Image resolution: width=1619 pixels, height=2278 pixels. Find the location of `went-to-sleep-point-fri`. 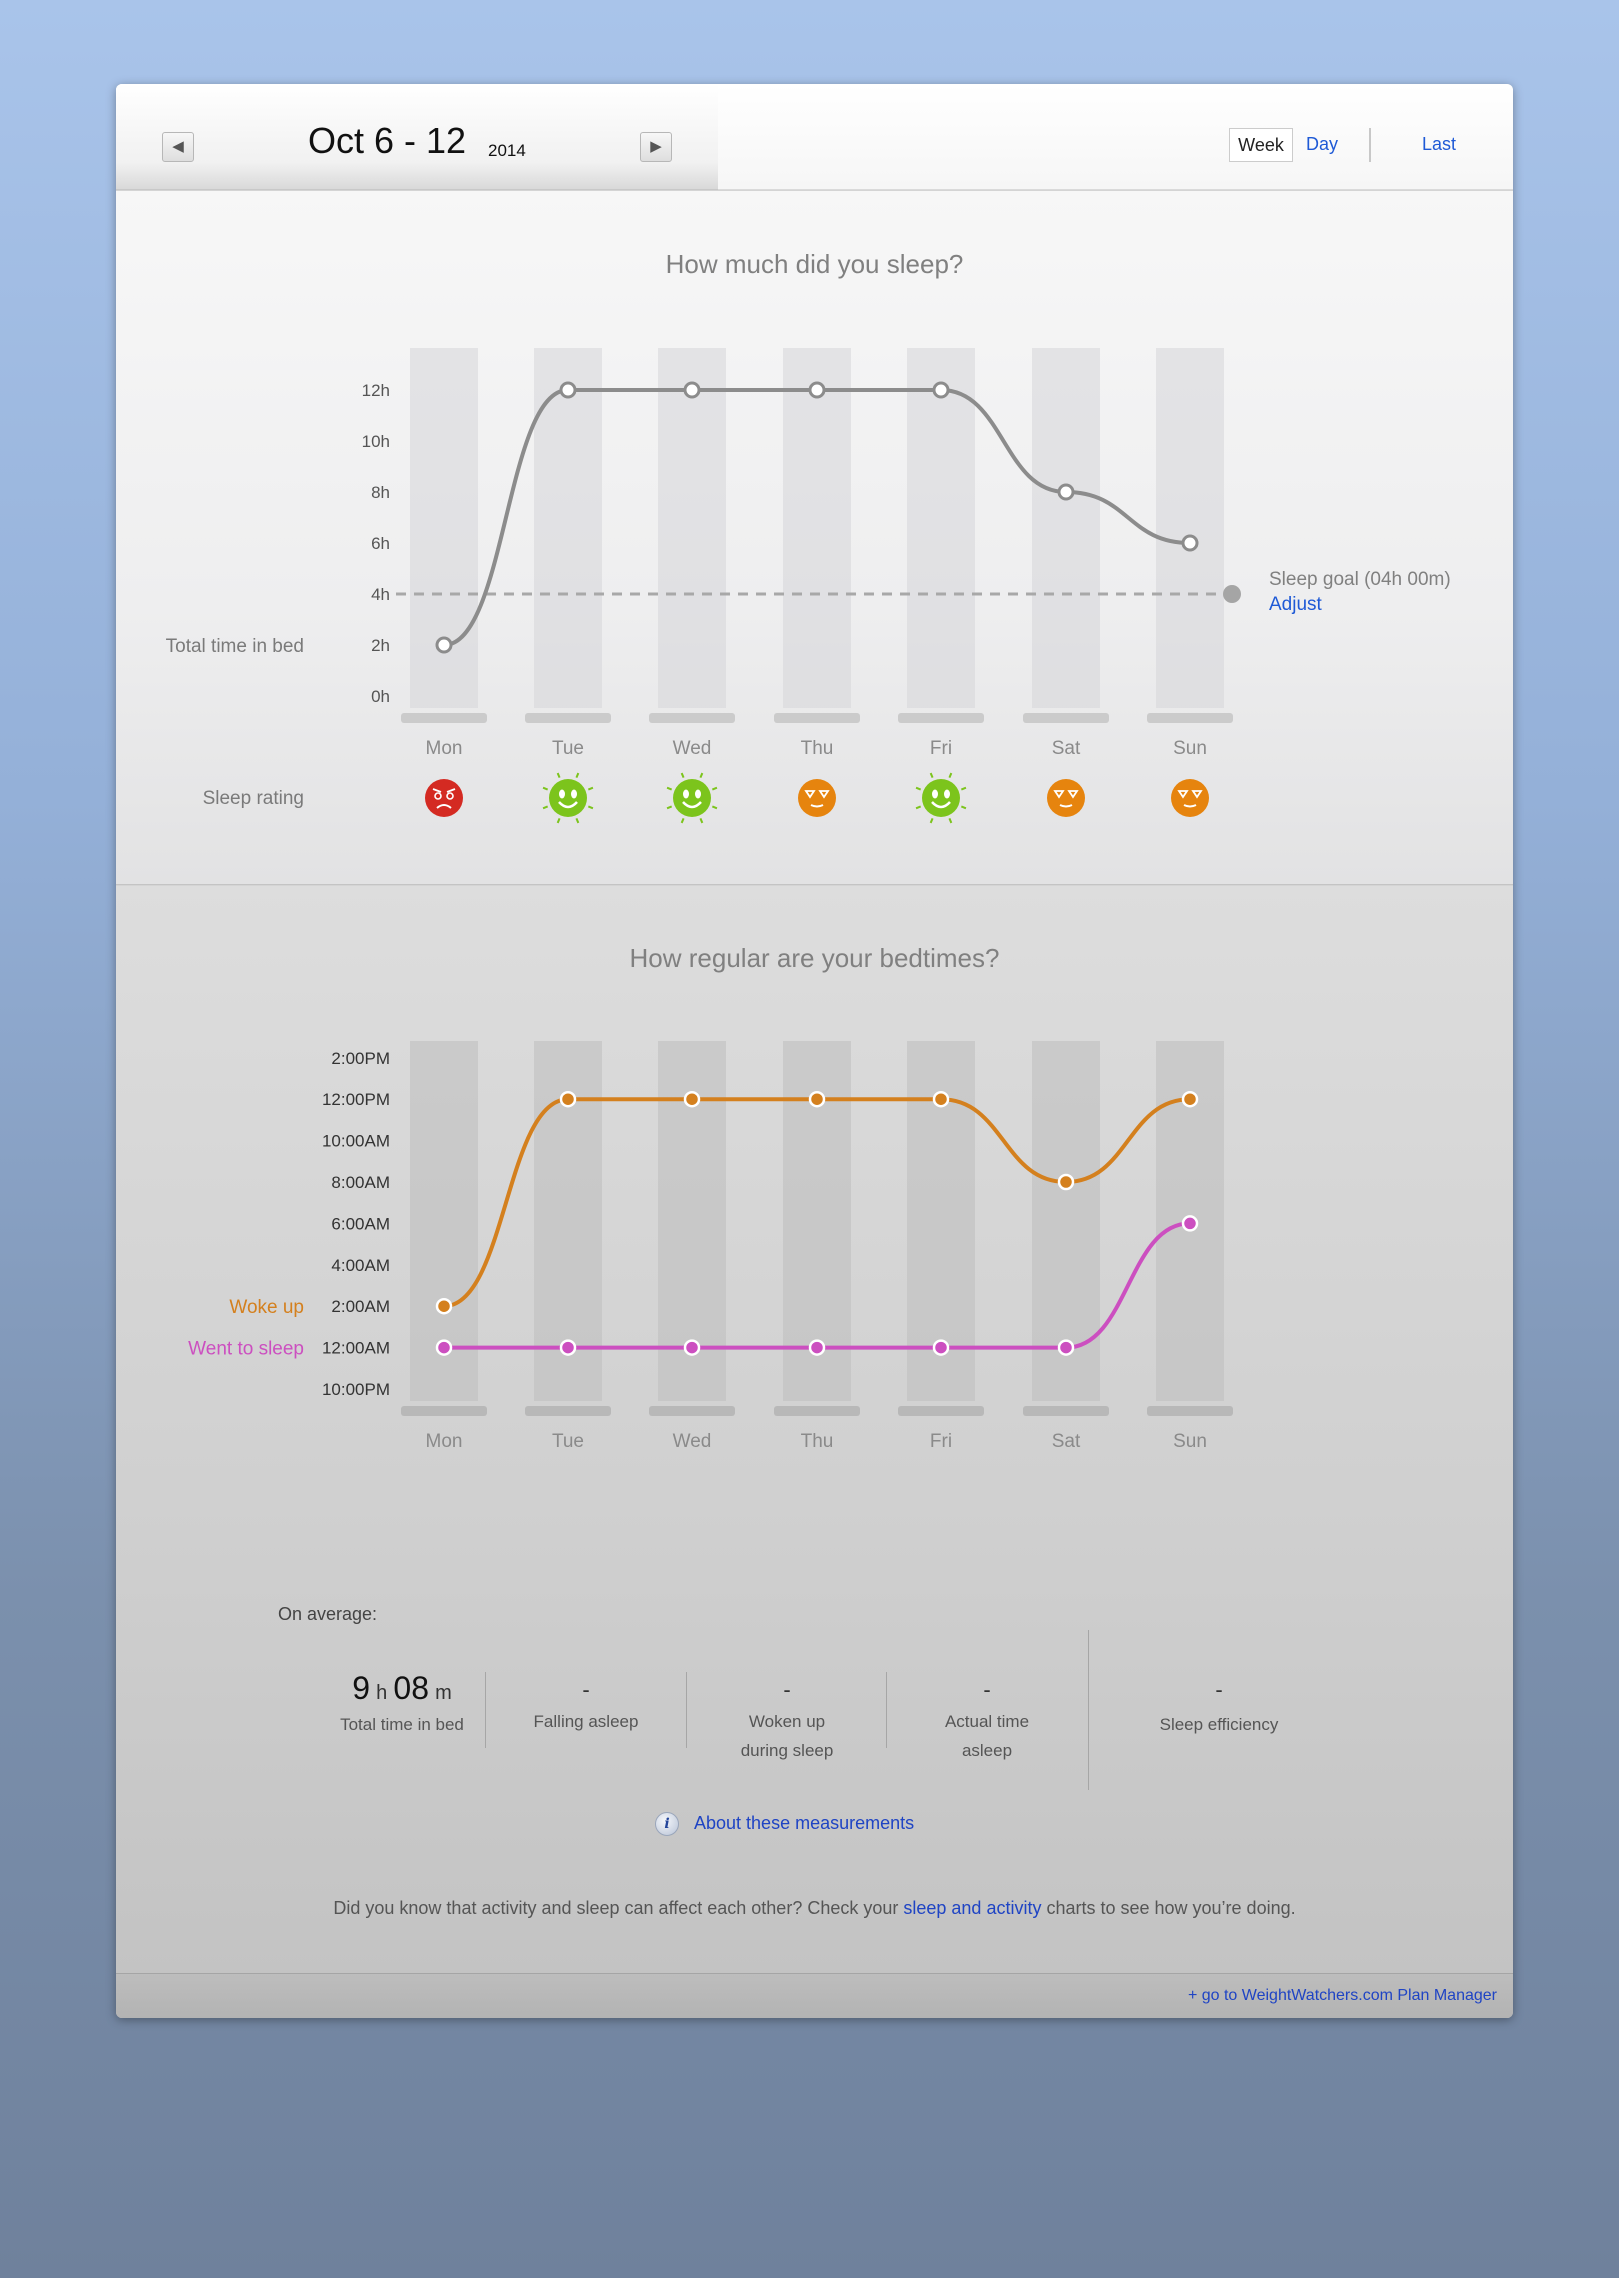

went-to-sleep-point-fri is located at coordinates (941, 1347).